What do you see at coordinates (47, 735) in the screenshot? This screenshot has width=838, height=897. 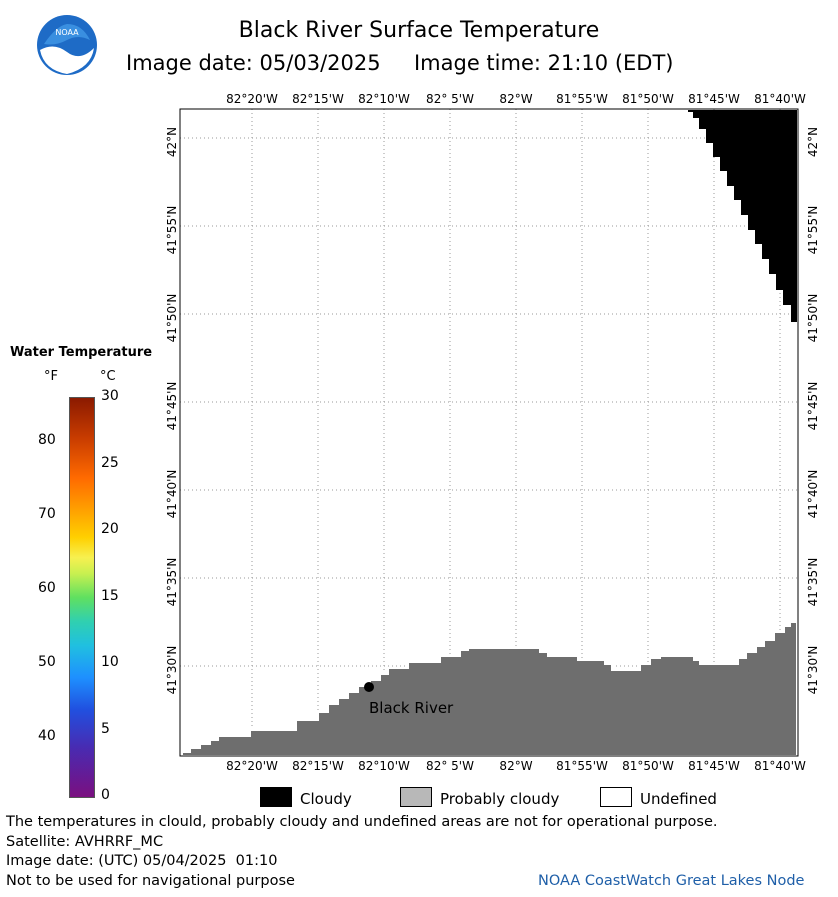 I see `colorbar-fahrenheit-tick: 40` at bounding box center [47, 735].